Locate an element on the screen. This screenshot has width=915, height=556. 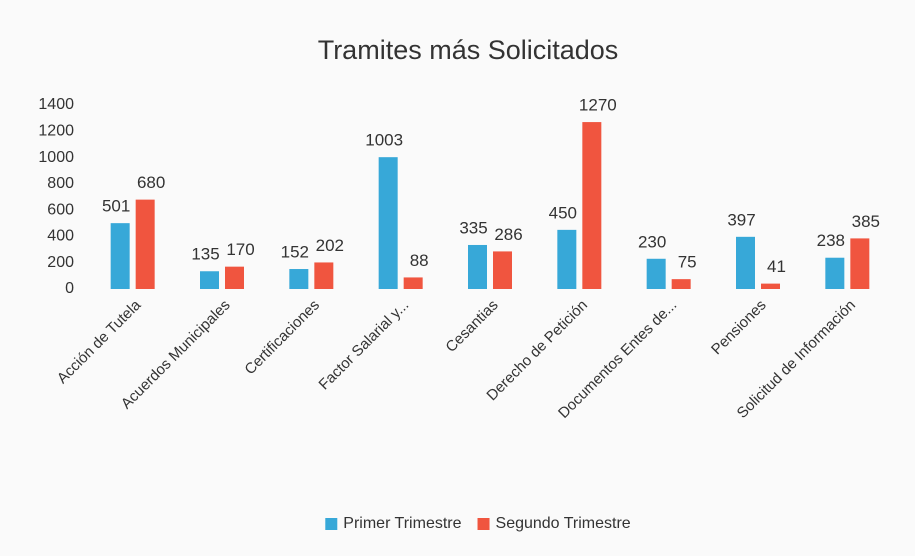
y-tick-label: 1000 is located at coordinates (56, 157).